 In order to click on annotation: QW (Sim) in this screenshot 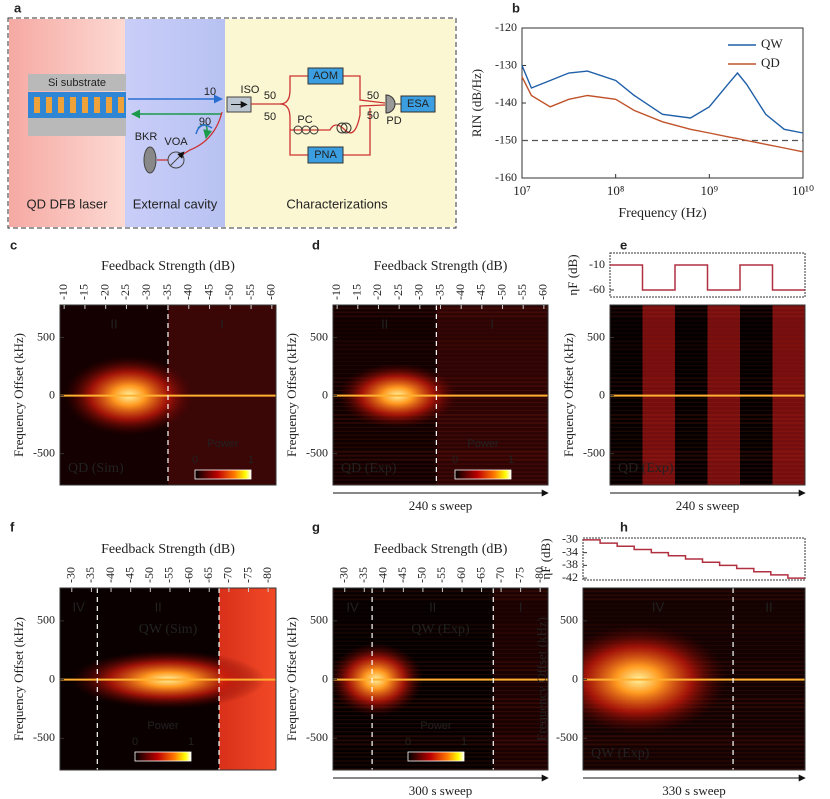, I will do `click(168, 629)`.